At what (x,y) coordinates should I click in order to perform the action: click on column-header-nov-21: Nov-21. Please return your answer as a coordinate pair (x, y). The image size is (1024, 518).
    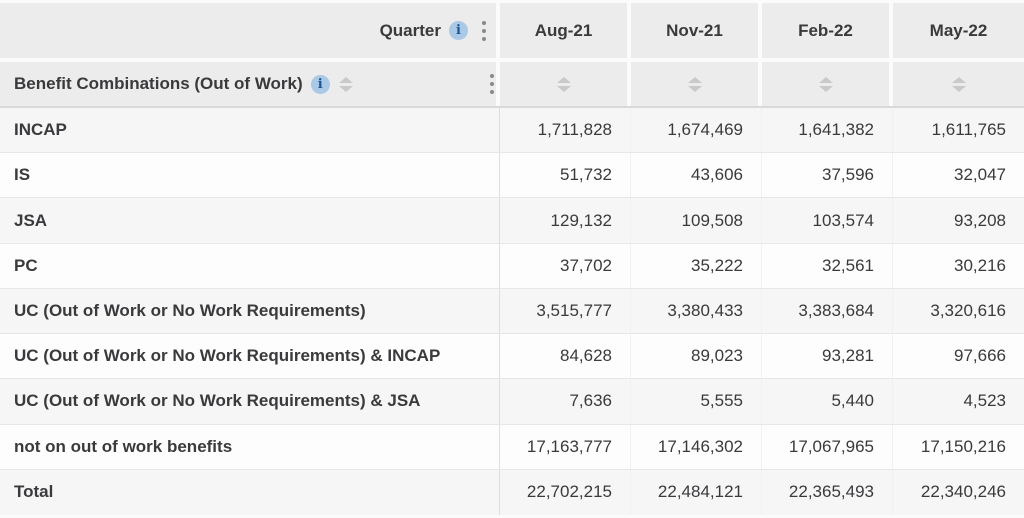
    Looking at the image, I should click on (696, 30).